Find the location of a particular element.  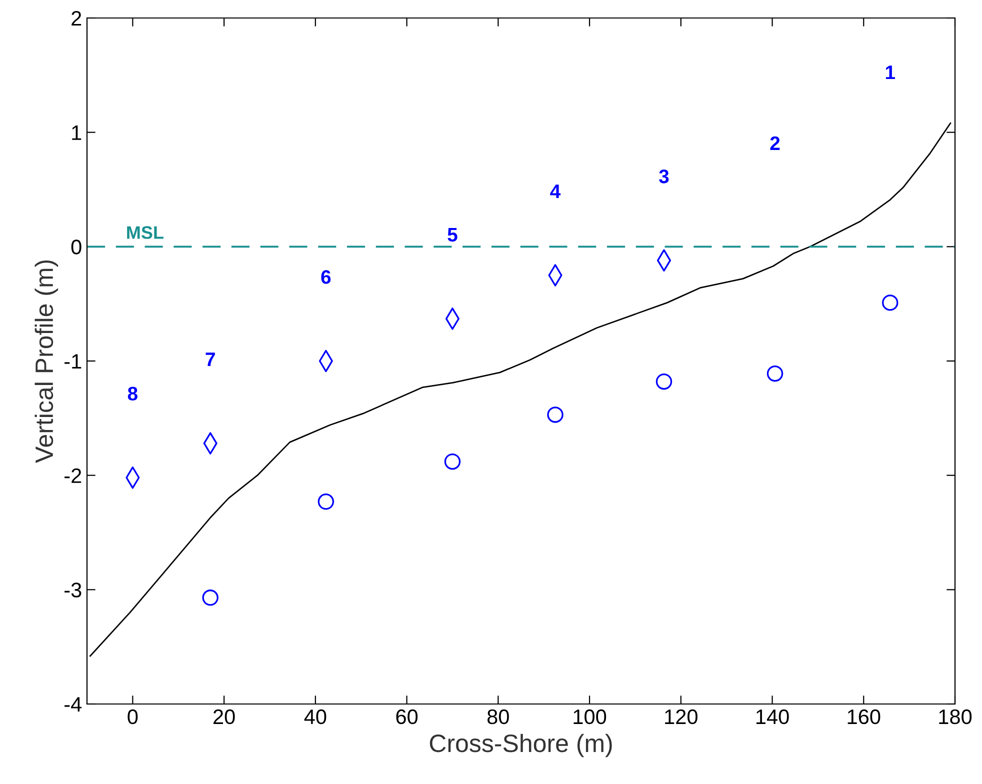

annotation: 1 is located at coordinates (890, 73).